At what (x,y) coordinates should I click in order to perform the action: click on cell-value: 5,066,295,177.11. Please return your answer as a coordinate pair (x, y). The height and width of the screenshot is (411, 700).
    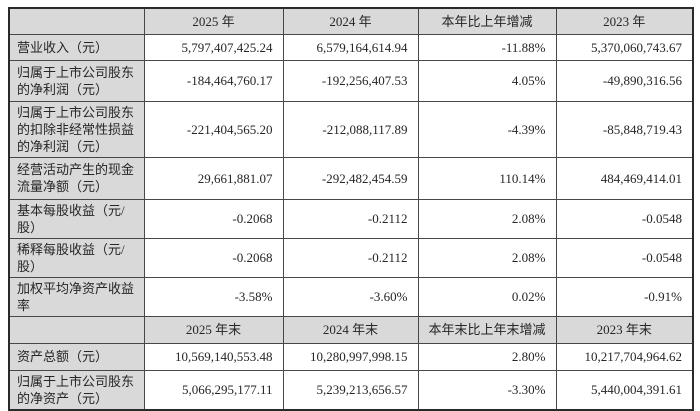
    Looking at the image, I should click on (213, 389).